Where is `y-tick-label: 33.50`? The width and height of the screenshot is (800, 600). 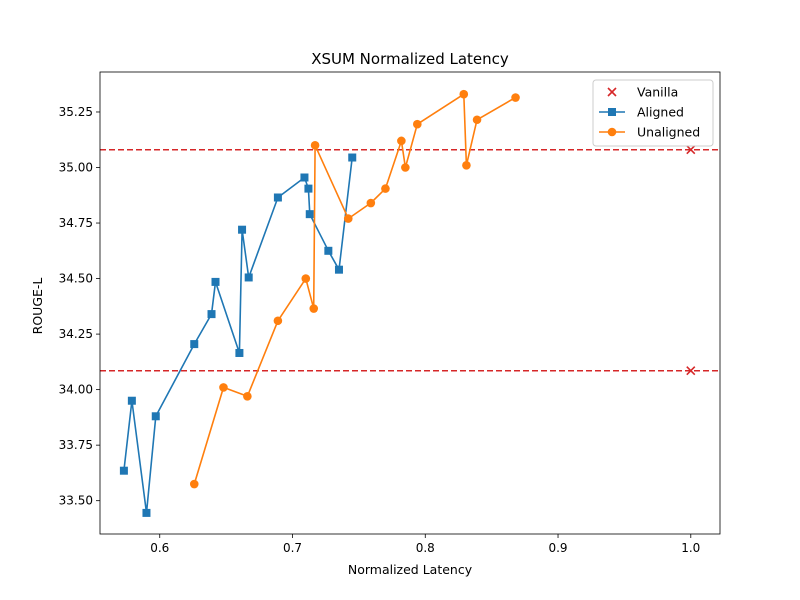
y-tick-label: 33.50 is located at coordinates (76, 501).